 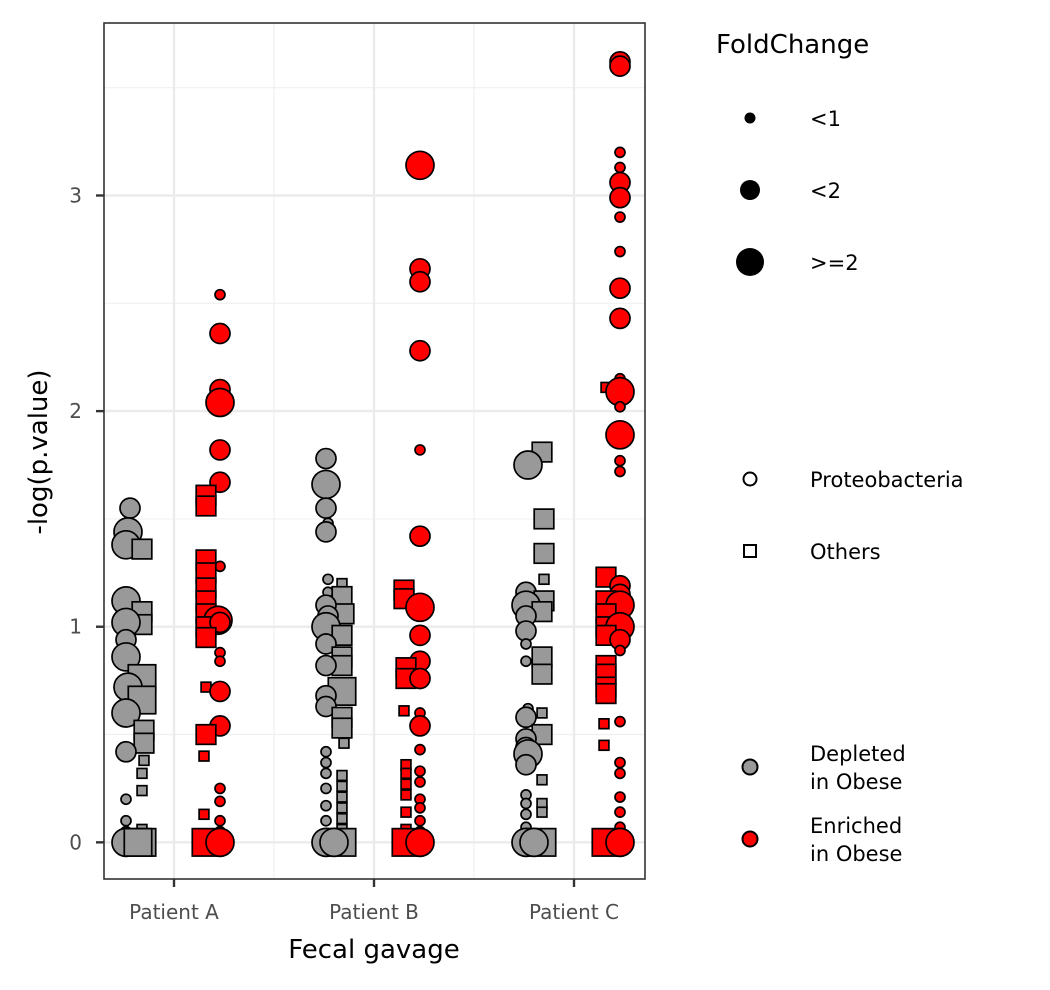 I want to click on legend-size-label: <1, so click(x=825, y=119).